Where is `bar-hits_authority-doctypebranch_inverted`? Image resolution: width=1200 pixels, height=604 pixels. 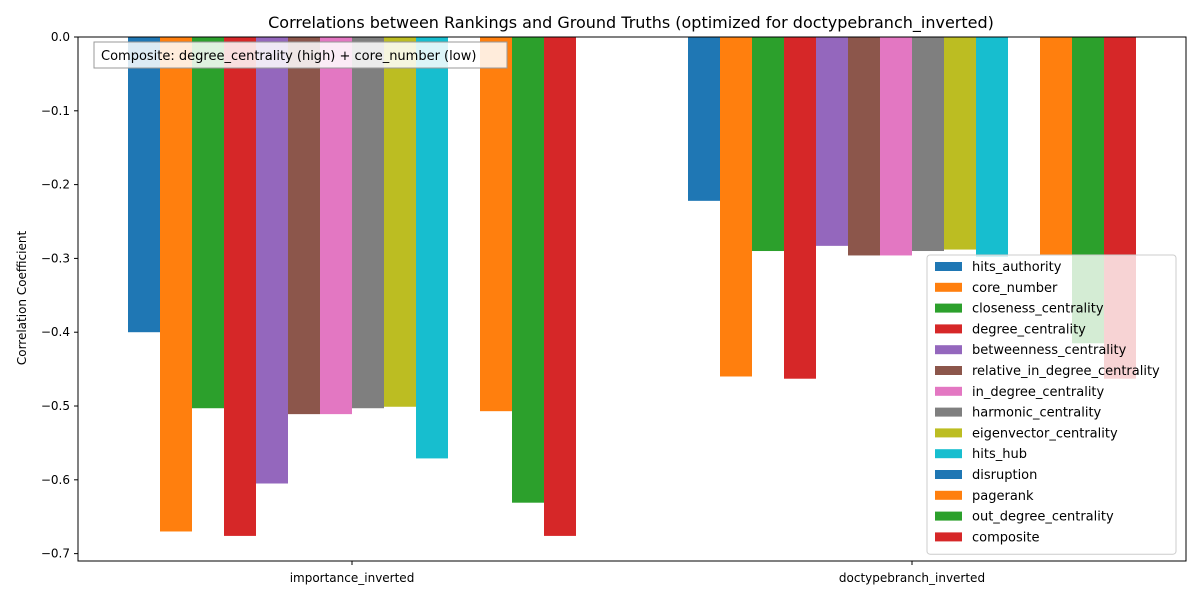
bar-hits_authority-doctypebranch_inverted is located at coordinates (704, 119).